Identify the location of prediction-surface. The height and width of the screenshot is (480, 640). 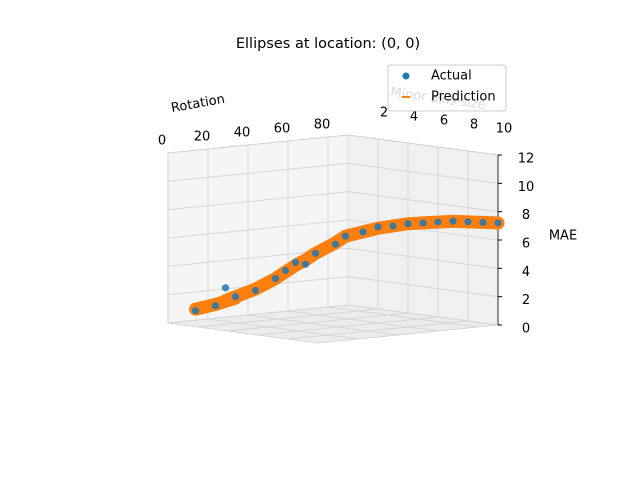
(347, 265).